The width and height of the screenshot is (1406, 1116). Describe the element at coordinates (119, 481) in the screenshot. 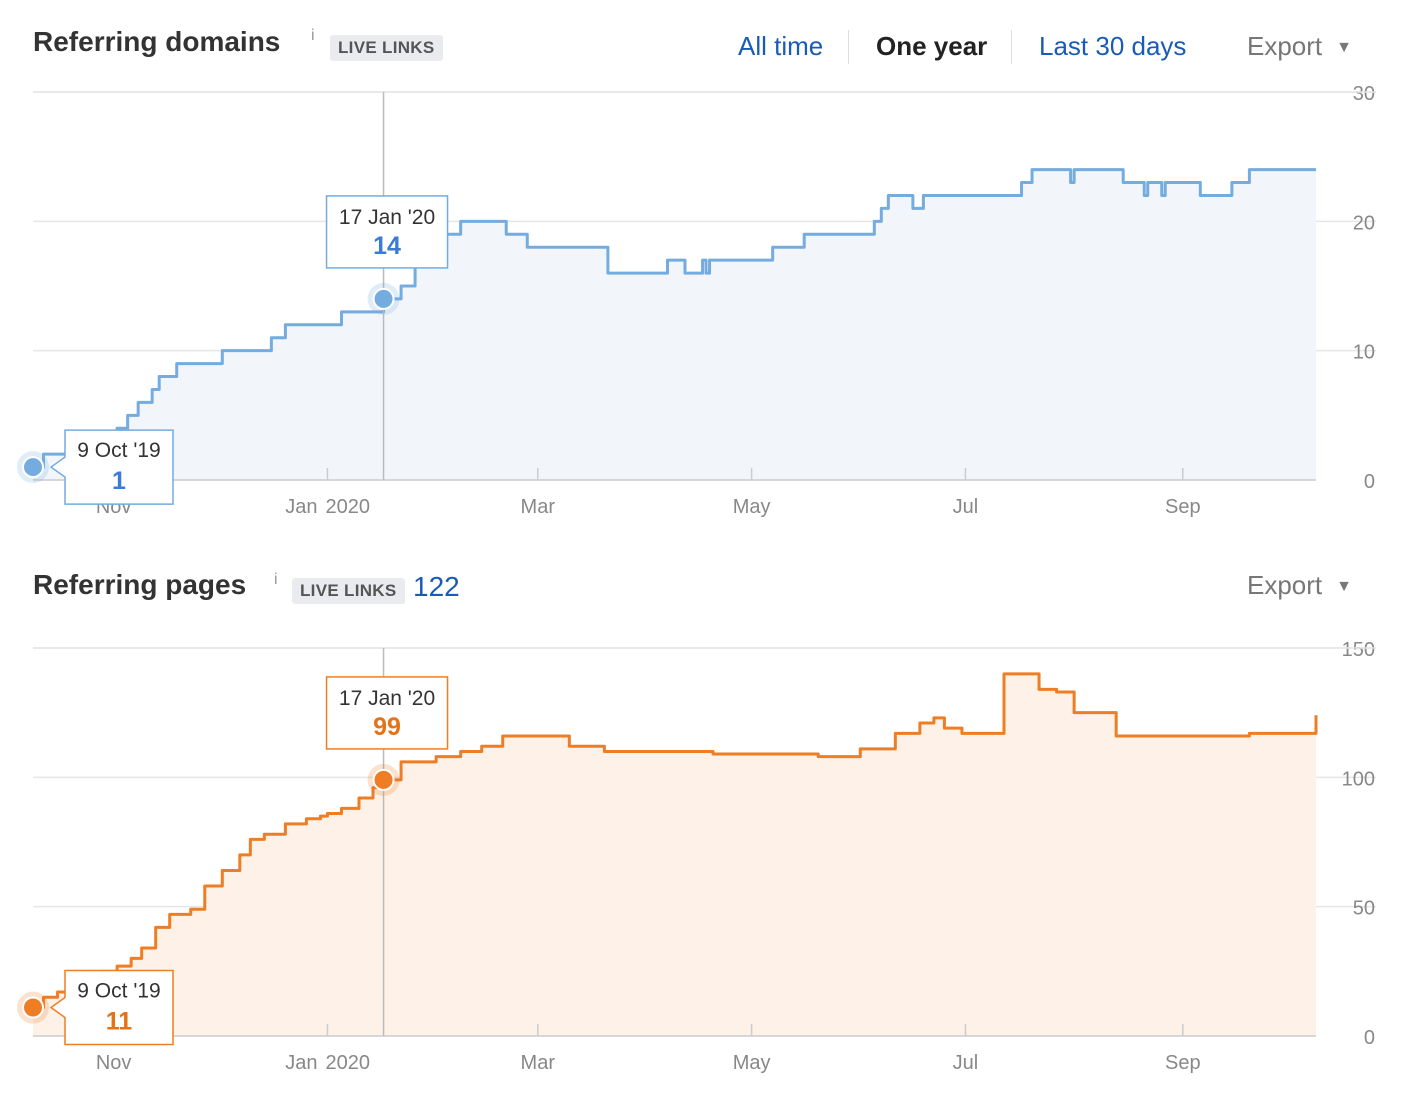

I see `tooltip-value: 1` at that location.